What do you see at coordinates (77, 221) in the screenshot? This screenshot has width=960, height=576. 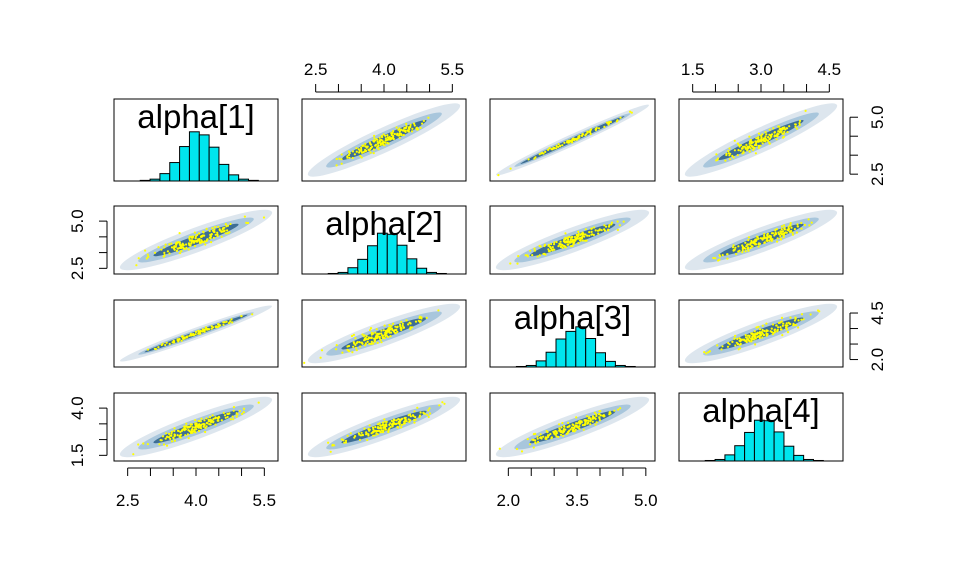 I see `tick-label: 5.0` at bounding box center [77, 221].